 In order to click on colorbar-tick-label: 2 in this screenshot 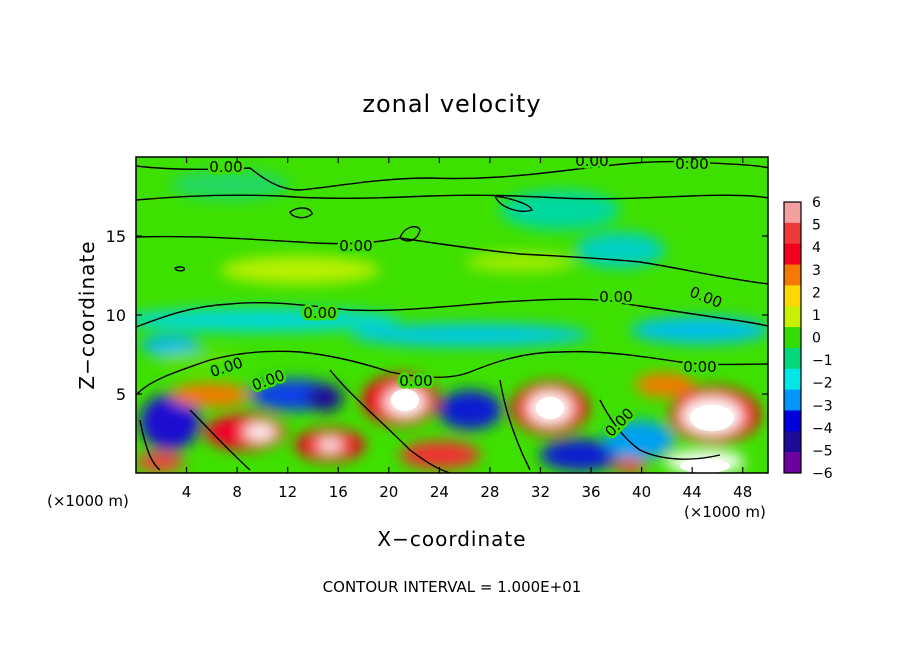, I will do `click(816, 293)`.